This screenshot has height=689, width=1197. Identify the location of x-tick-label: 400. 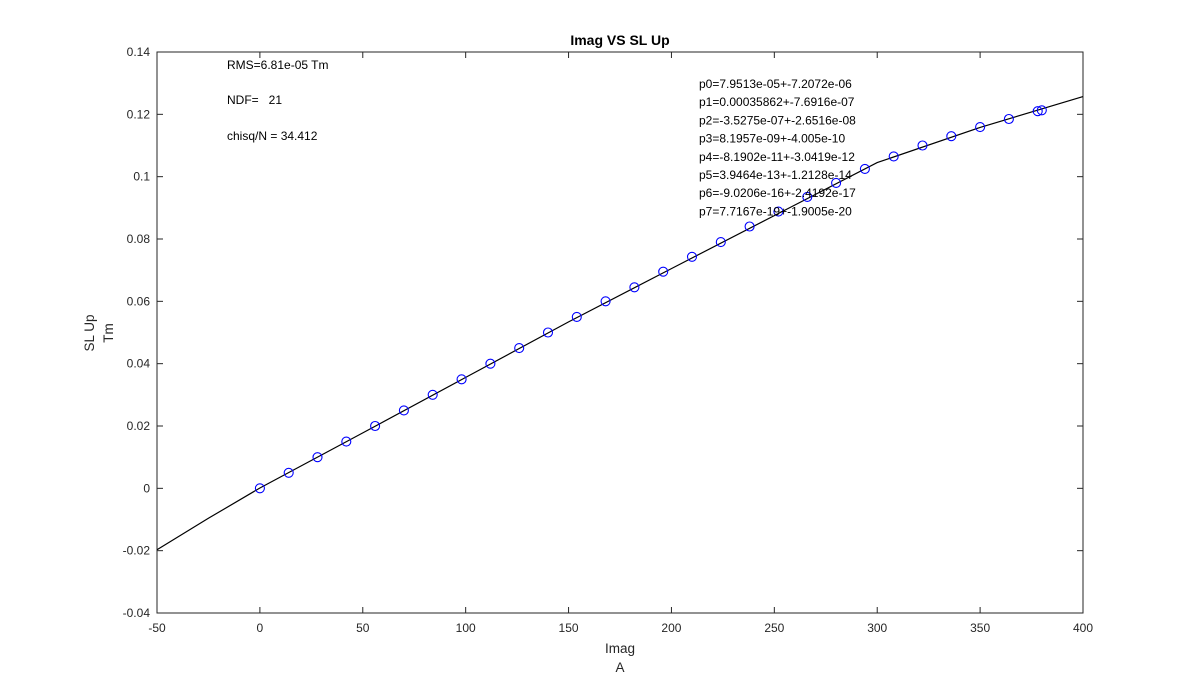
(1083, 628).